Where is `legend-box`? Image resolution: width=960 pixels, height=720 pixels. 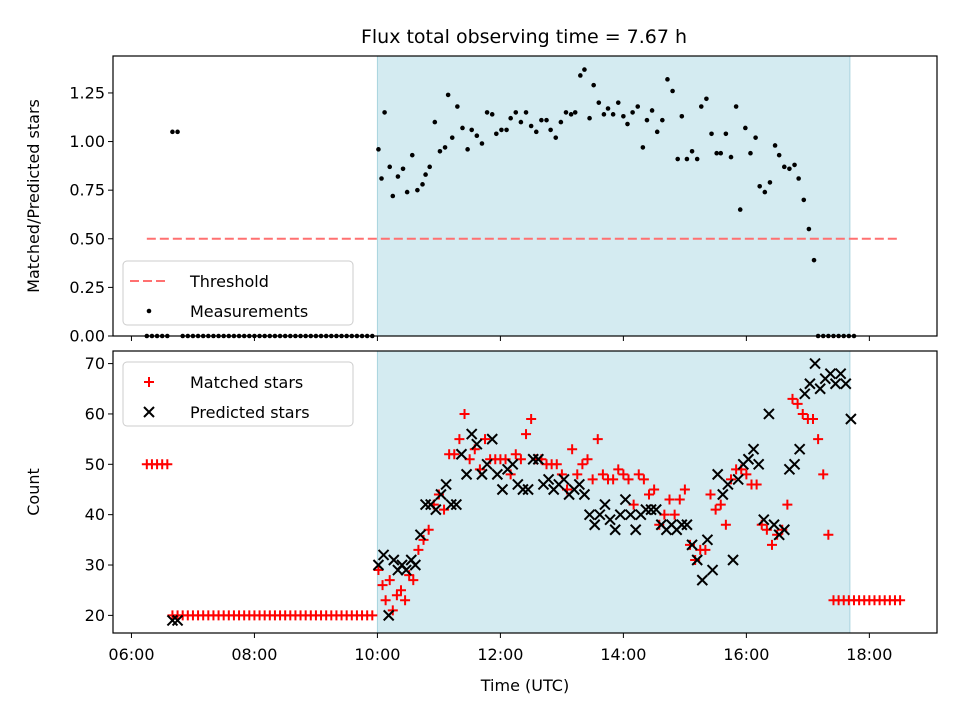 legend-box is located at coordinates (238, 394).